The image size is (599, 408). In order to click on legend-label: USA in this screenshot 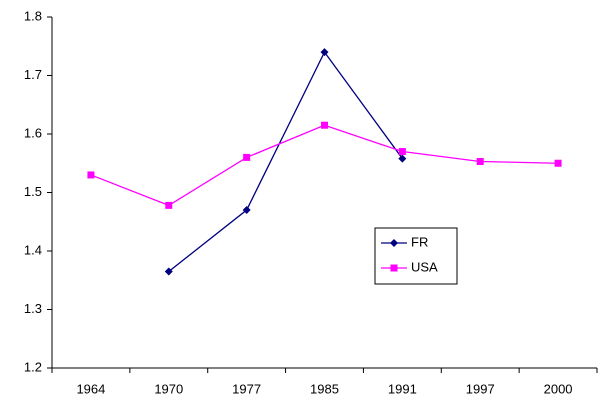, I will do `click(424, 266)`.